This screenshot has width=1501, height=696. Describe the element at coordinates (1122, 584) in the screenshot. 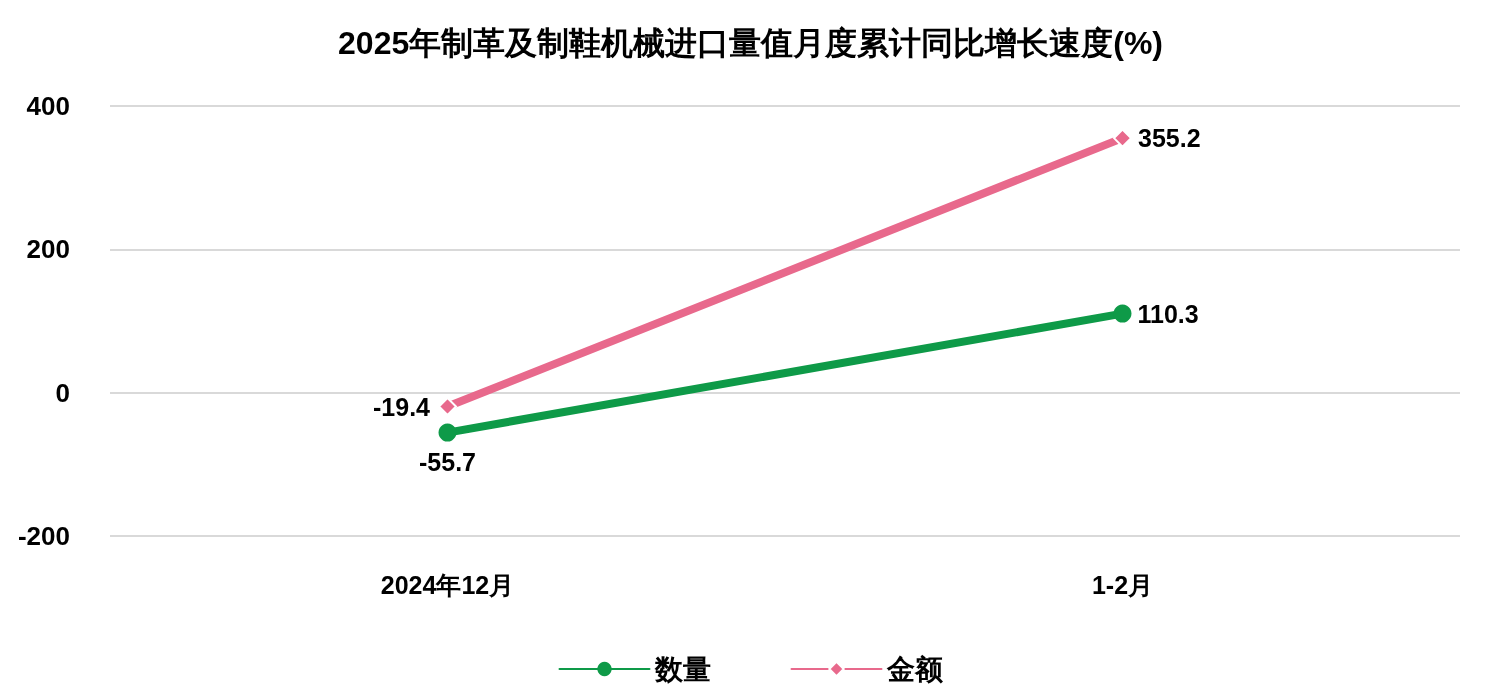

I see `x-tick-label: 1-2月` at that location.